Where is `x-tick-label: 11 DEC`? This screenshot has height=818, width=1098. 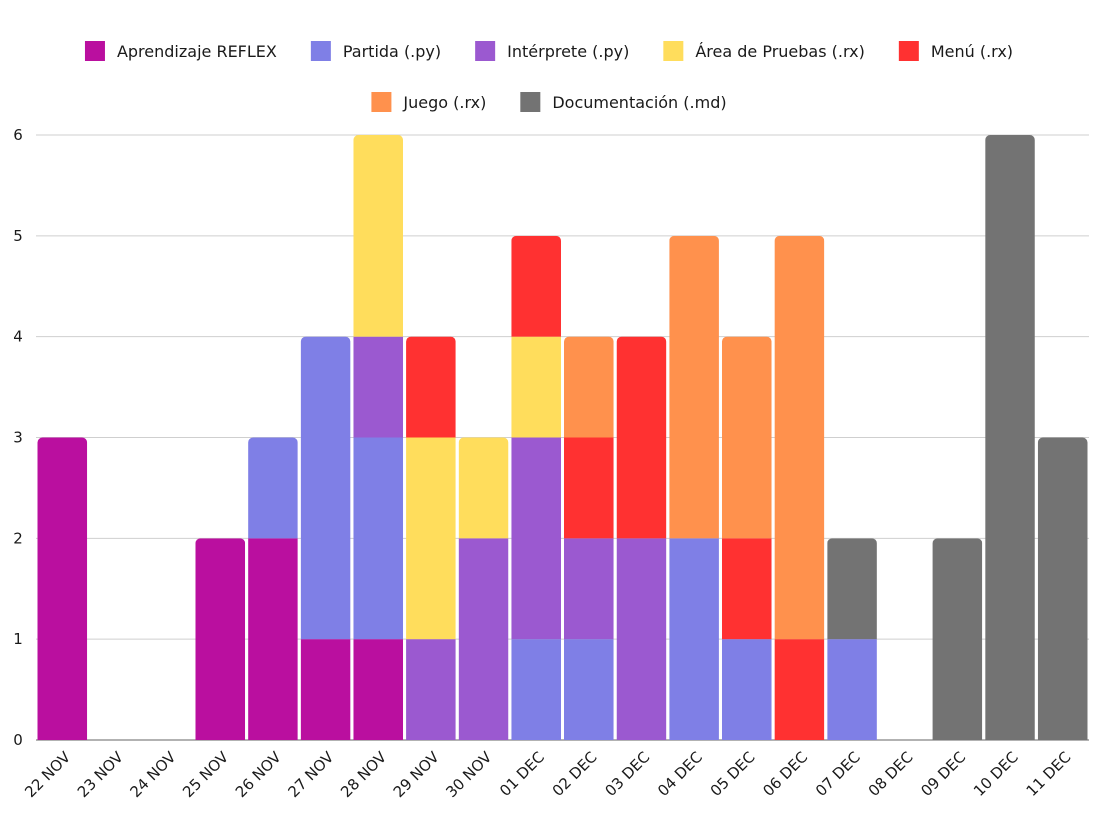 x-tick-label: 11 DEC is located at coordinates (1049, 774).